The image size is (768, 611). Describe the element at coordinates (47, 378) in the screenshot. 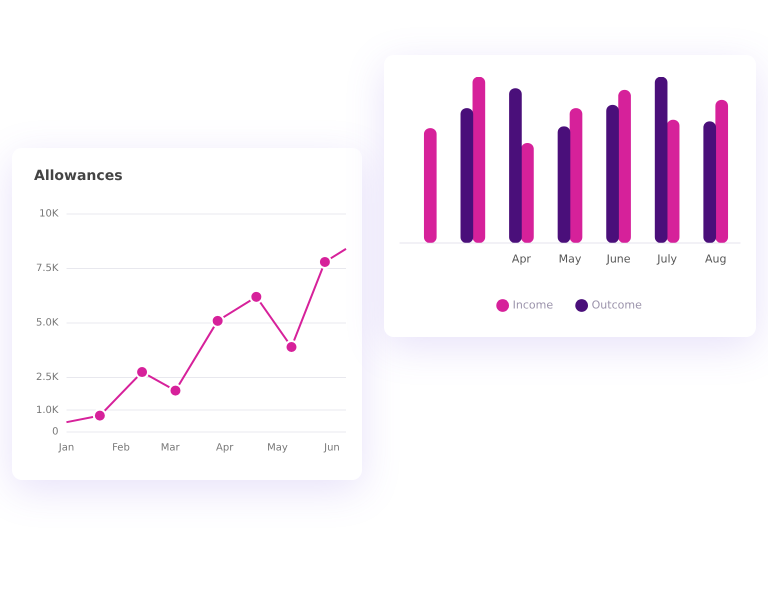

I see `y-tick-label: 2.5K` at that location.